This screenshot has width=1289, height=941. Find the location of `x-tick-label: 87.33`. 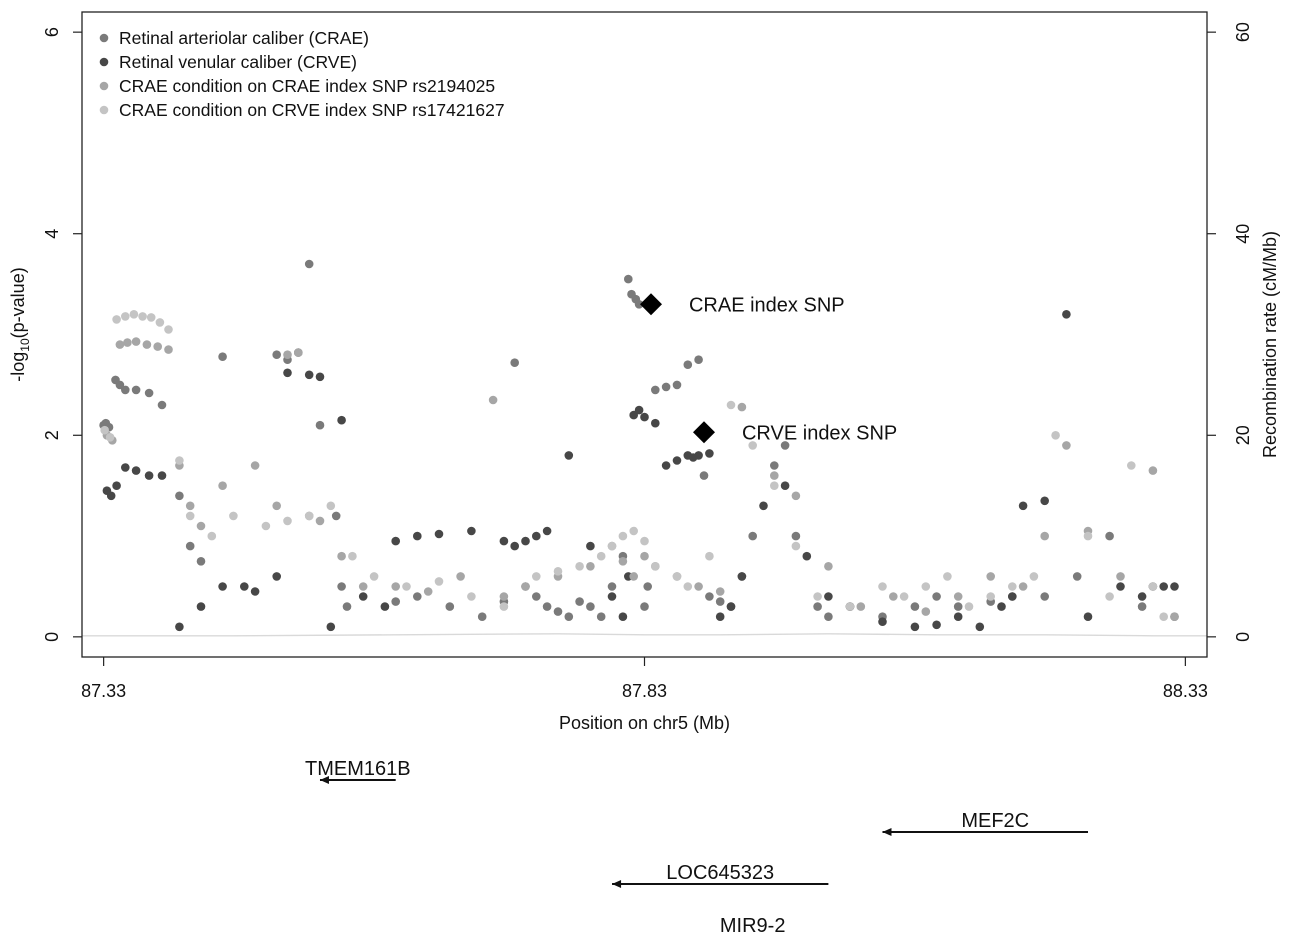

x-tick-label: 87.33 is located at coordinates (103, 691).